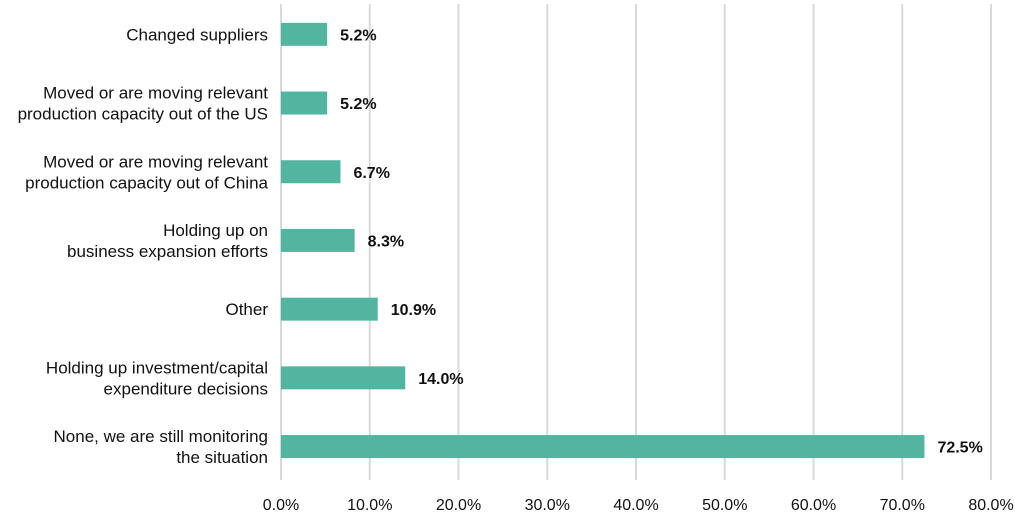  Describe the element at coordinates (413, 310) in the screenshot. I see `value-label: 10.9%` at that location.